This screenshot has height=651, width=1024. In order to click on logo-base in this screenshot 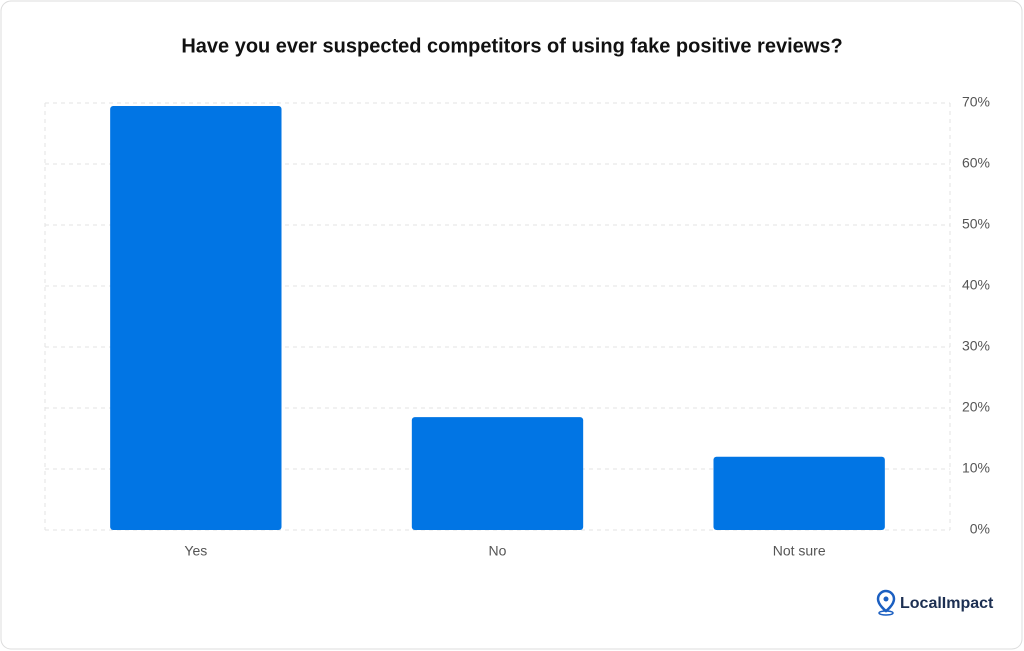, I will do `click(886, 613)`.